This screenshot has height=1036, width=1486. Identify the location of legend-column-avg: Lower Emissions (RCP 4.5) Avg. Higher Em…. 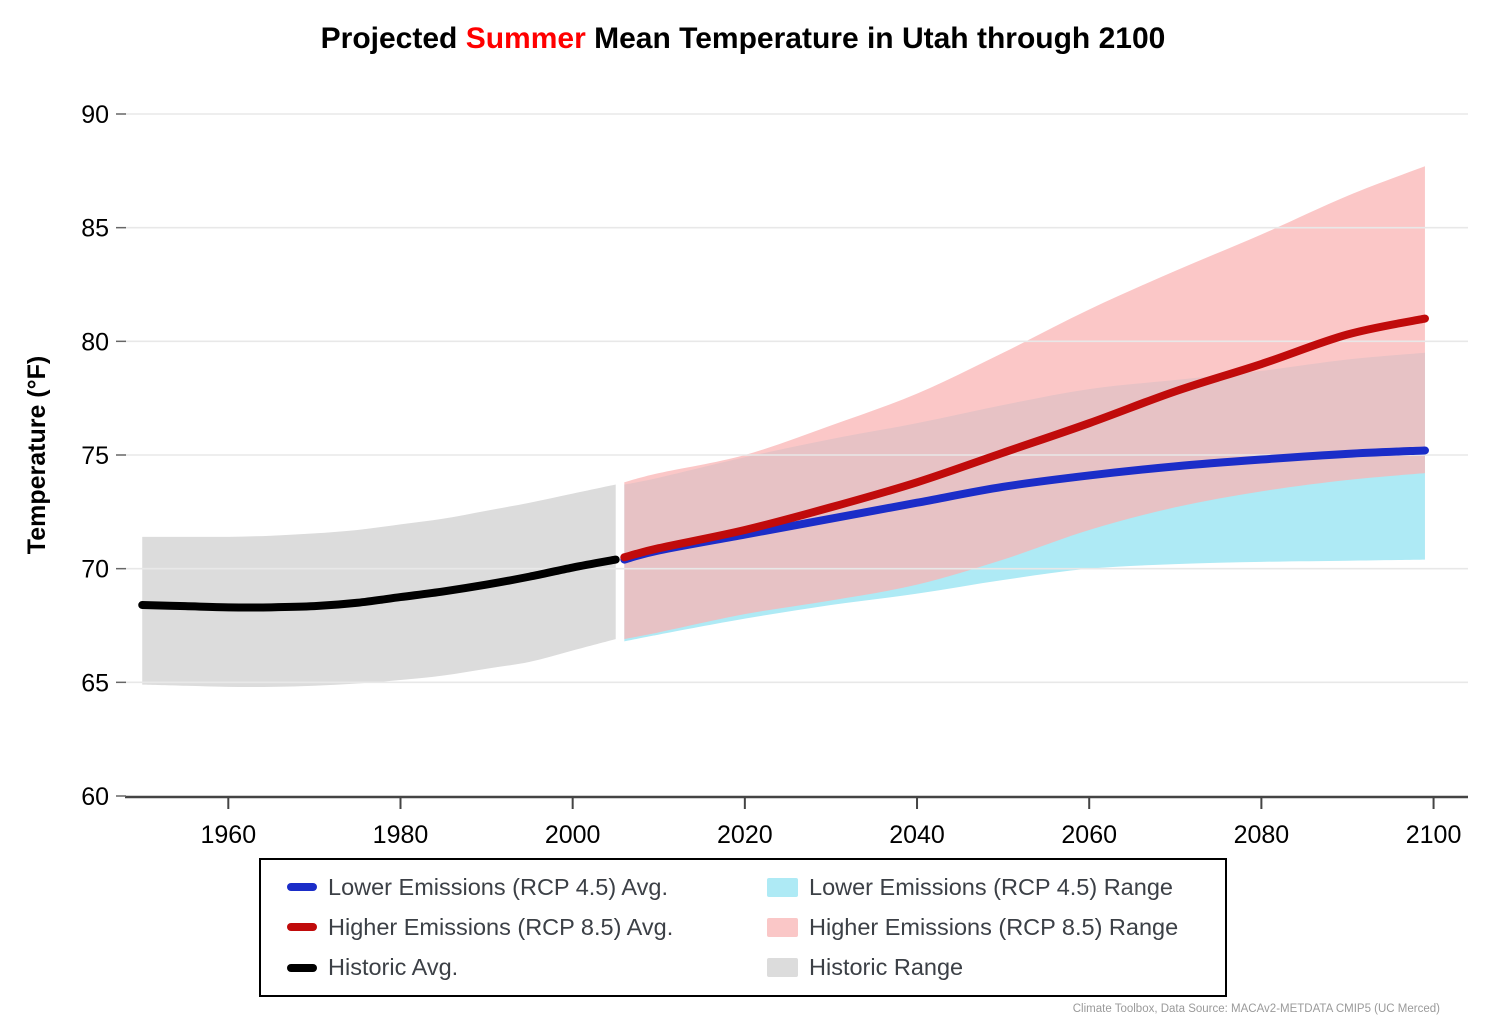
(480, 927).